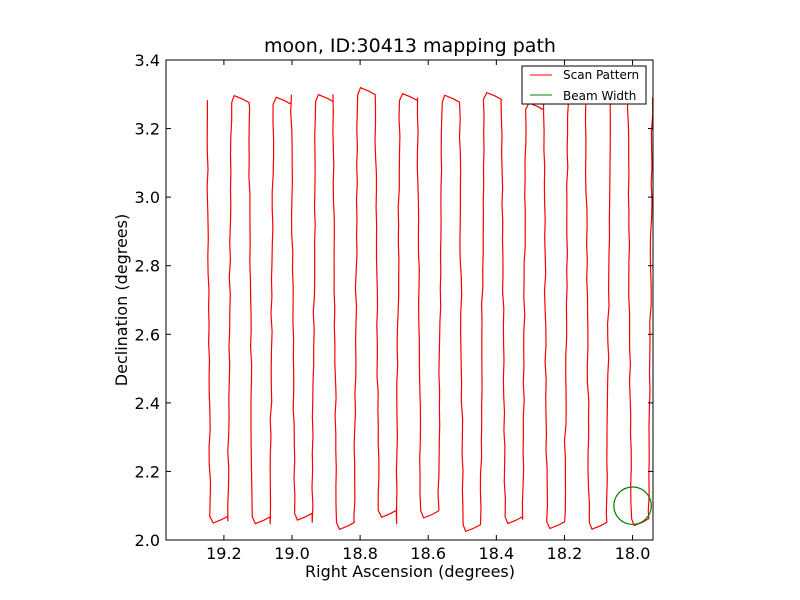 This screenshot has width=800, height=600. I want to click on x-tick-label: 18.6, so click(428, 553).